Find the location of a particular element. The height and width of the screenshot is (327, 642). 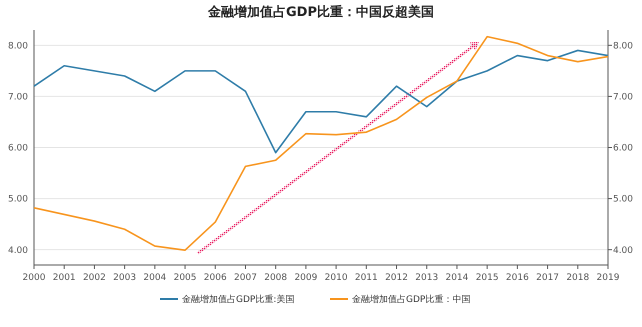

x-tick-label: 2015 is located at coordinates (487, 278).